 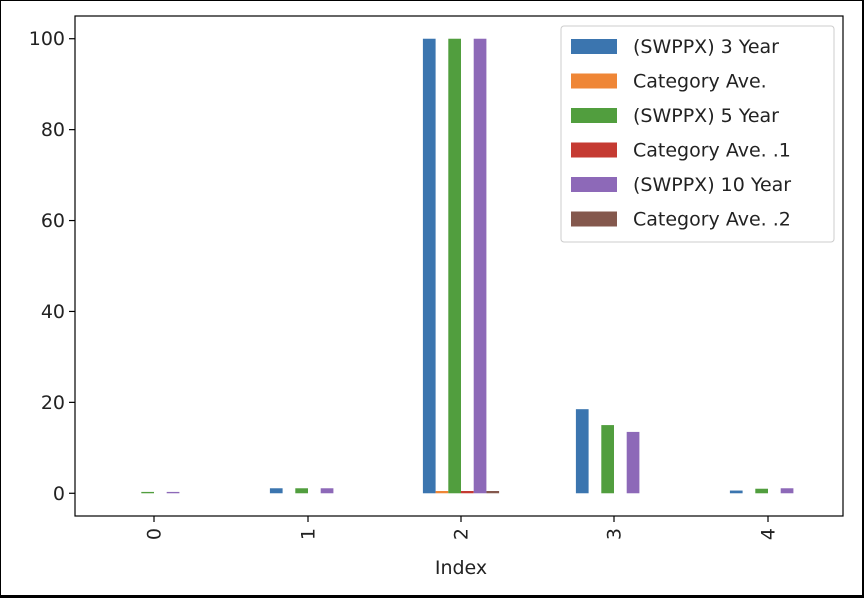 I want to click on frame-top-border, so click(x=432, y=0).